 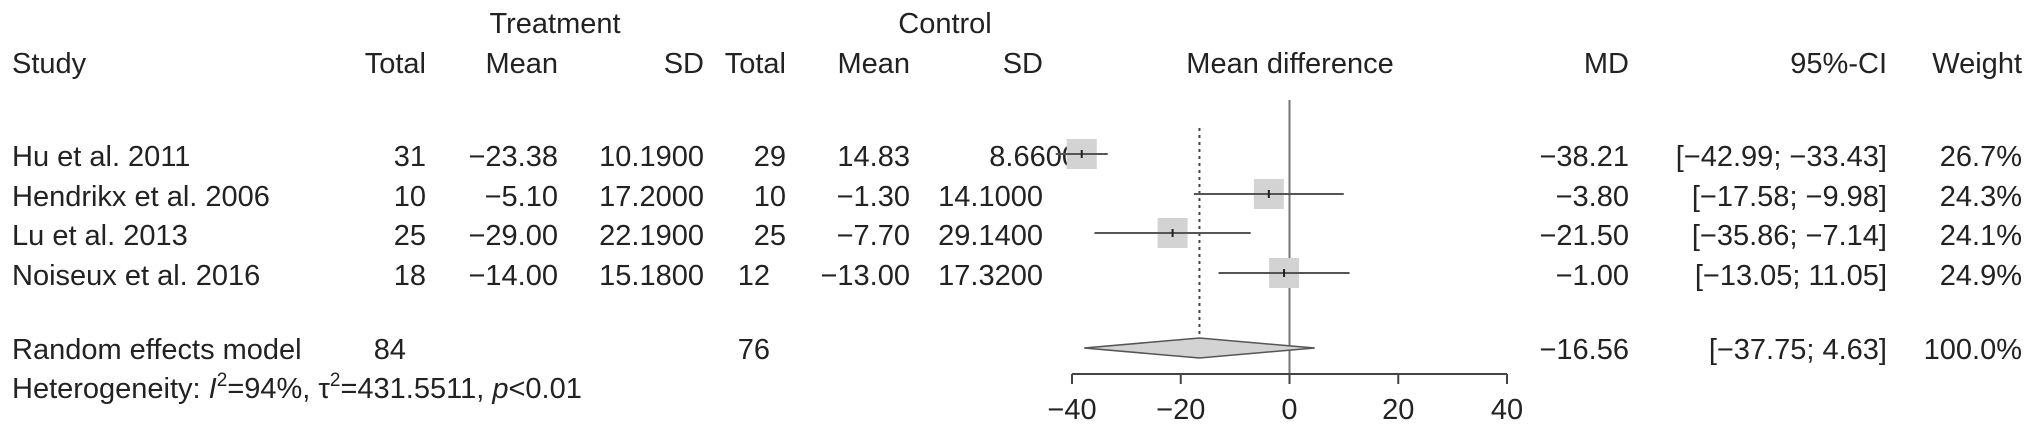 What do you see at coordinates (110, 389) in the screenshot?
I see `heterogeneity-prefix: Heterogeneity:` at bounding box center [110, 389].